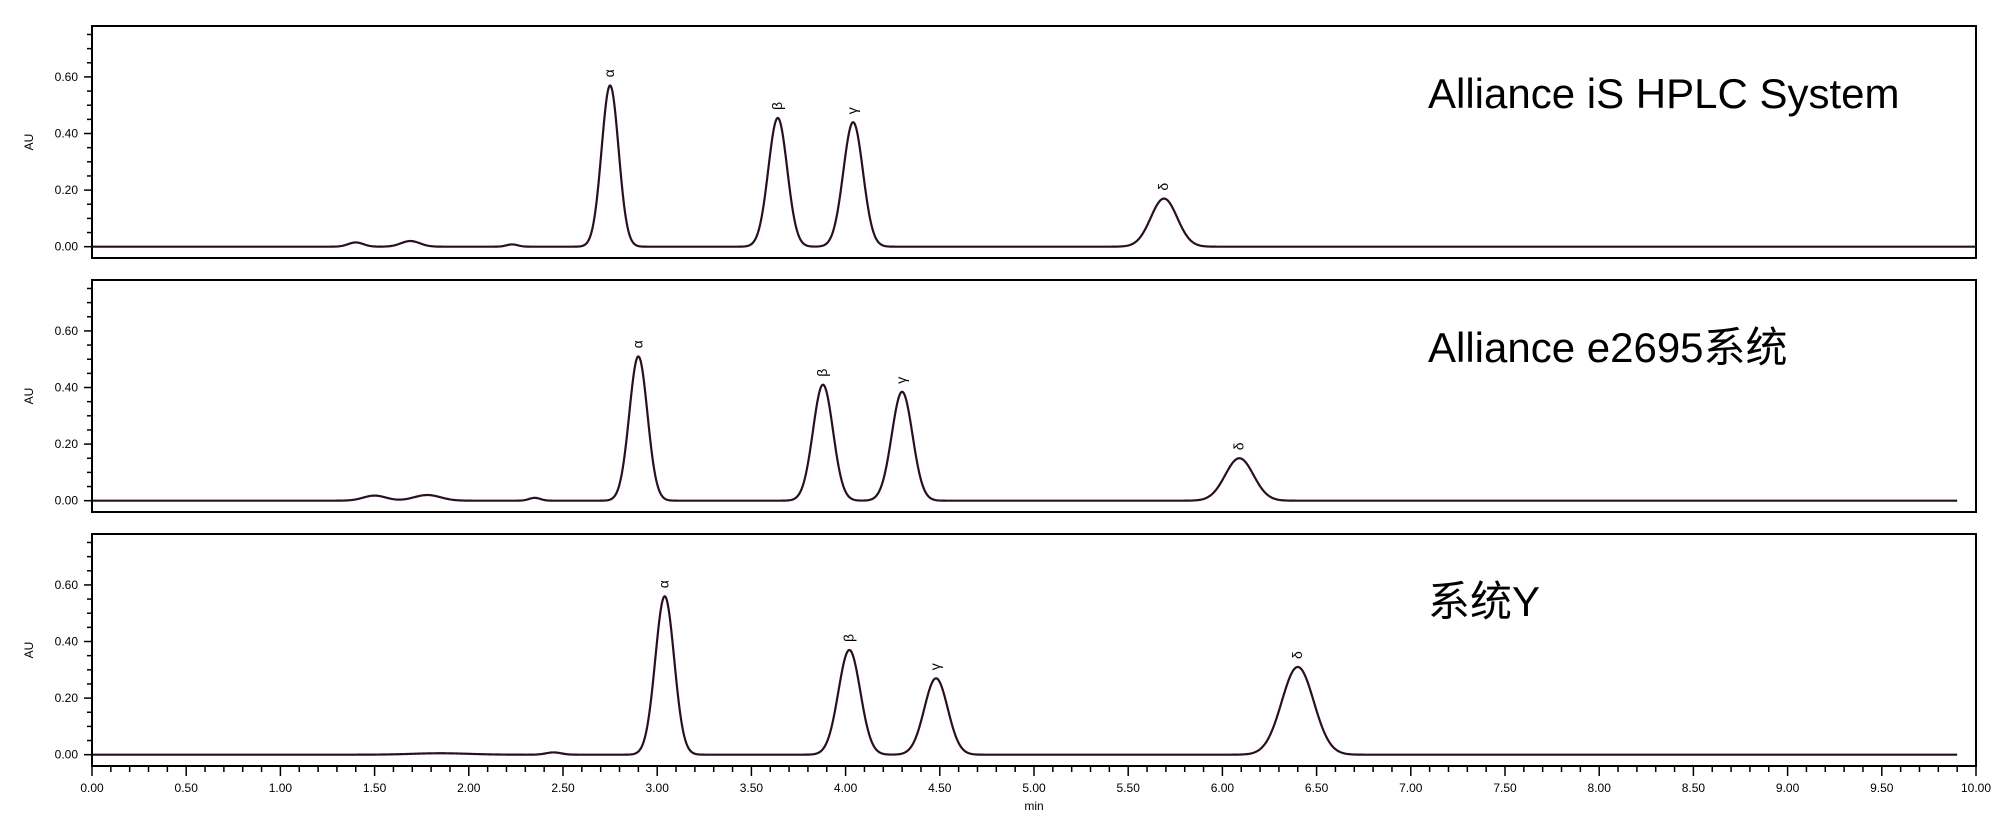  Describe the element at coordinates (1600, 788) in the screenshot. I see `x-tick-label: 8.00` at that location.